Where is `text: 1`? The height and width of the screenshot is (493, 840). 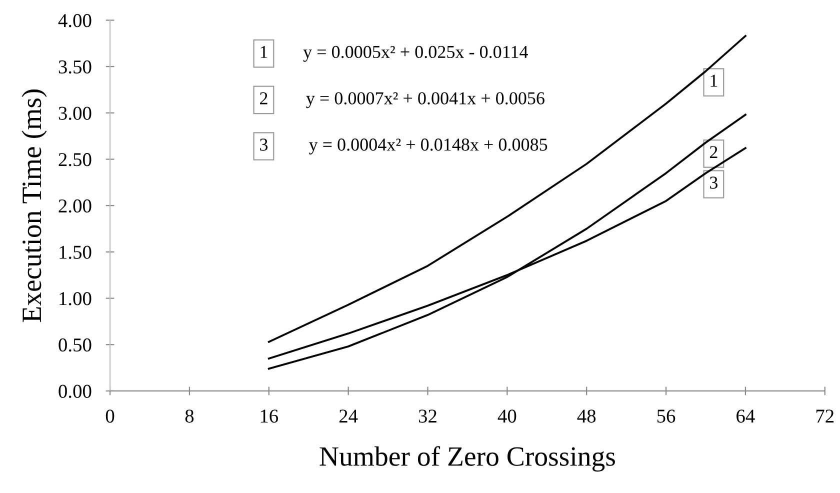 text: 1 is located at coordinates (264, 52).